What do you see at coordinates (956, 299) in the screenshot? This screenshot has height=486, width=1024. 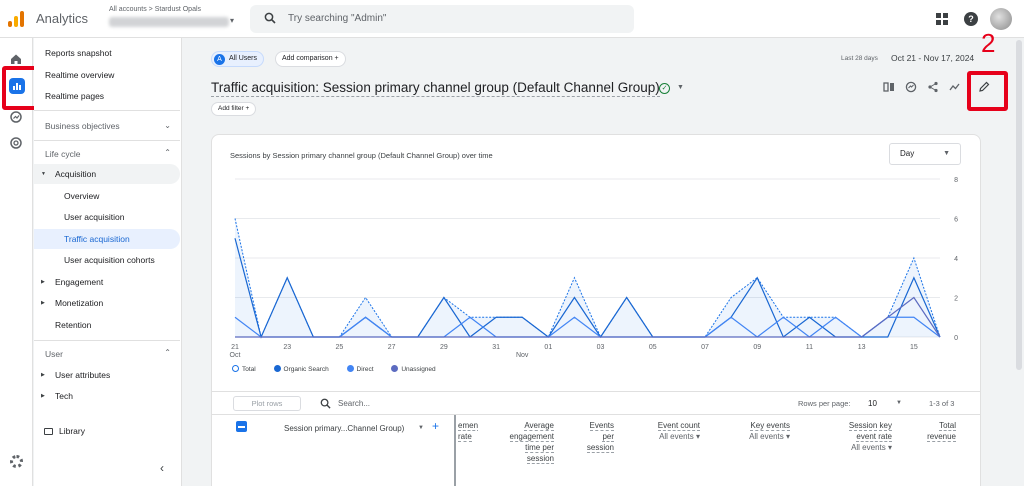 I see `y-tick-label: 2` at bounding box center [956, 299].